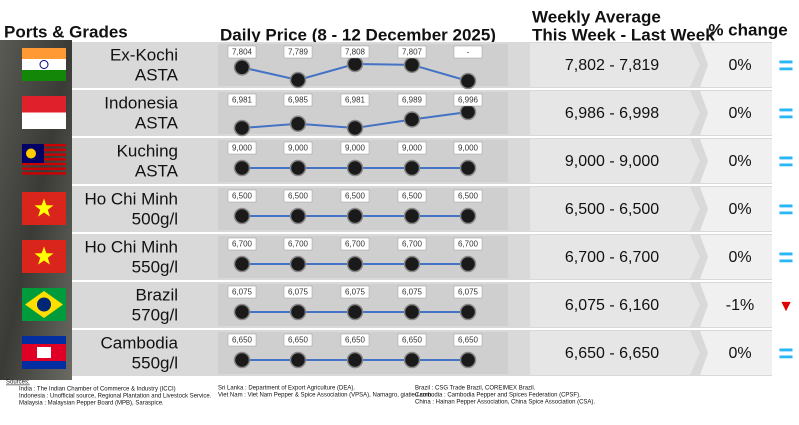 The image size is (799, 425). Describe the element at coordinates (623, 34) in the screenshot. I see `header-weekly-sub: This Week - Last Week` at that location.